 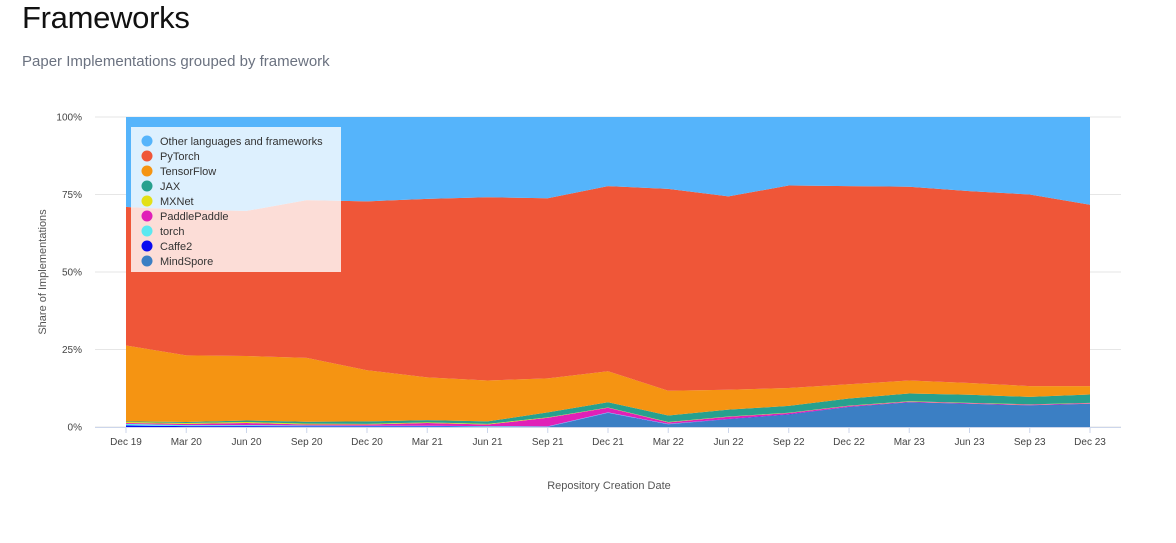 I want to click on legend-label: PyTorch, so click(x=180, y=157).